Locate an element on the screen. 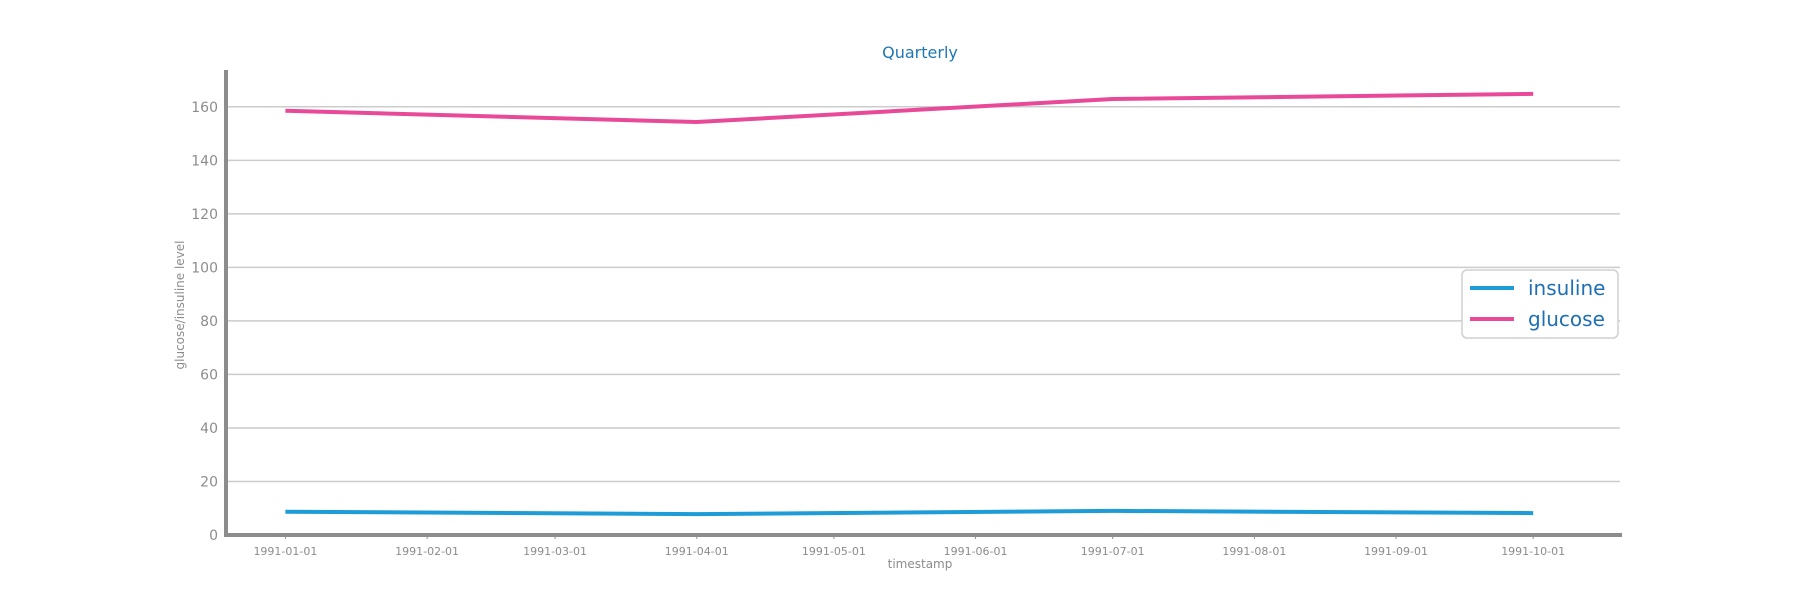 This screenshot has width=1800, height=600. x-tick-label: 1991-07-01 is located at coordinates (1113, 551).